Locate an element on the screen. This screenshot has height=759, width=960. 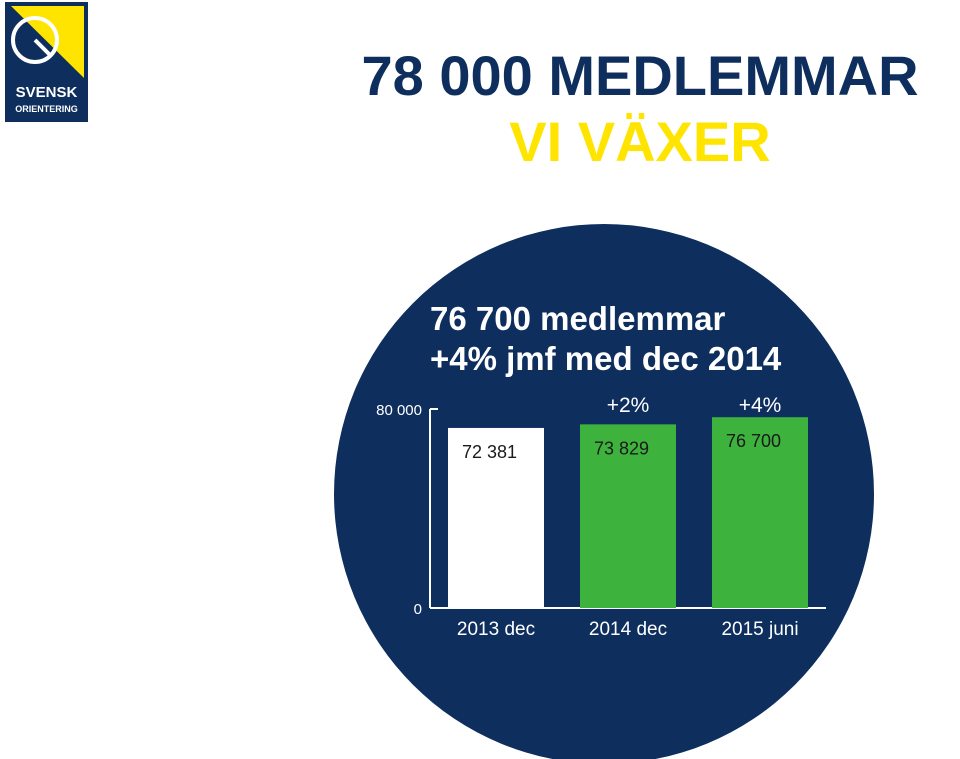
compass-needle-icon is located at coordinates (43, 48).